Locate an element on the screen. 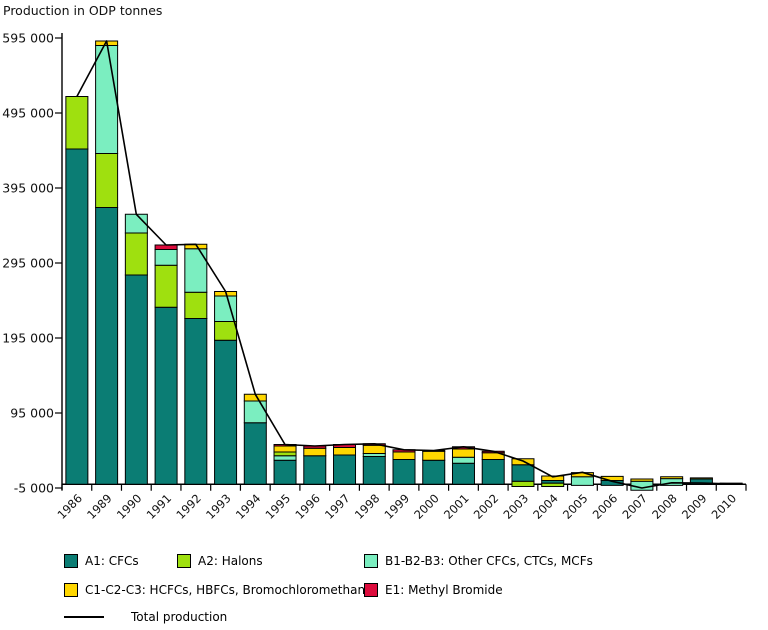  x-tick-label: 1992 is located at coordinates (188, 506).